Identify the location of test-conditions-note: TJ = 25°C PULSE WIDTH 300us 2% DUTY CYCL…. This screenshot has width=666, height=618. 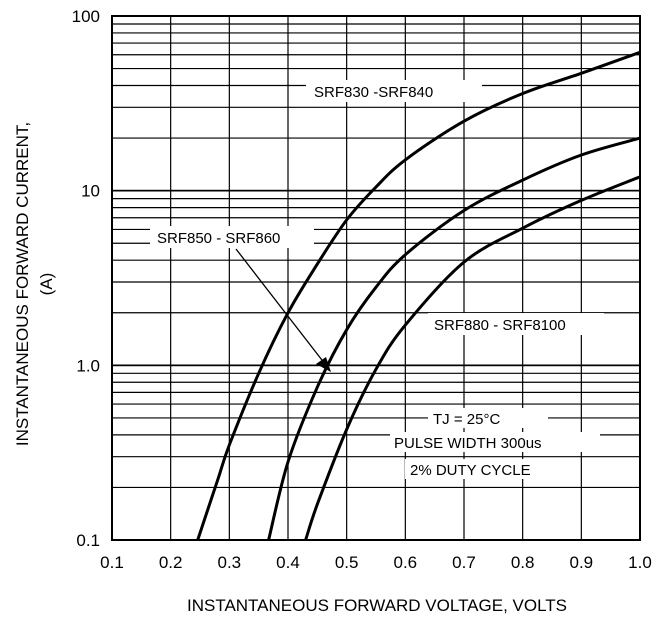
(495, 443).